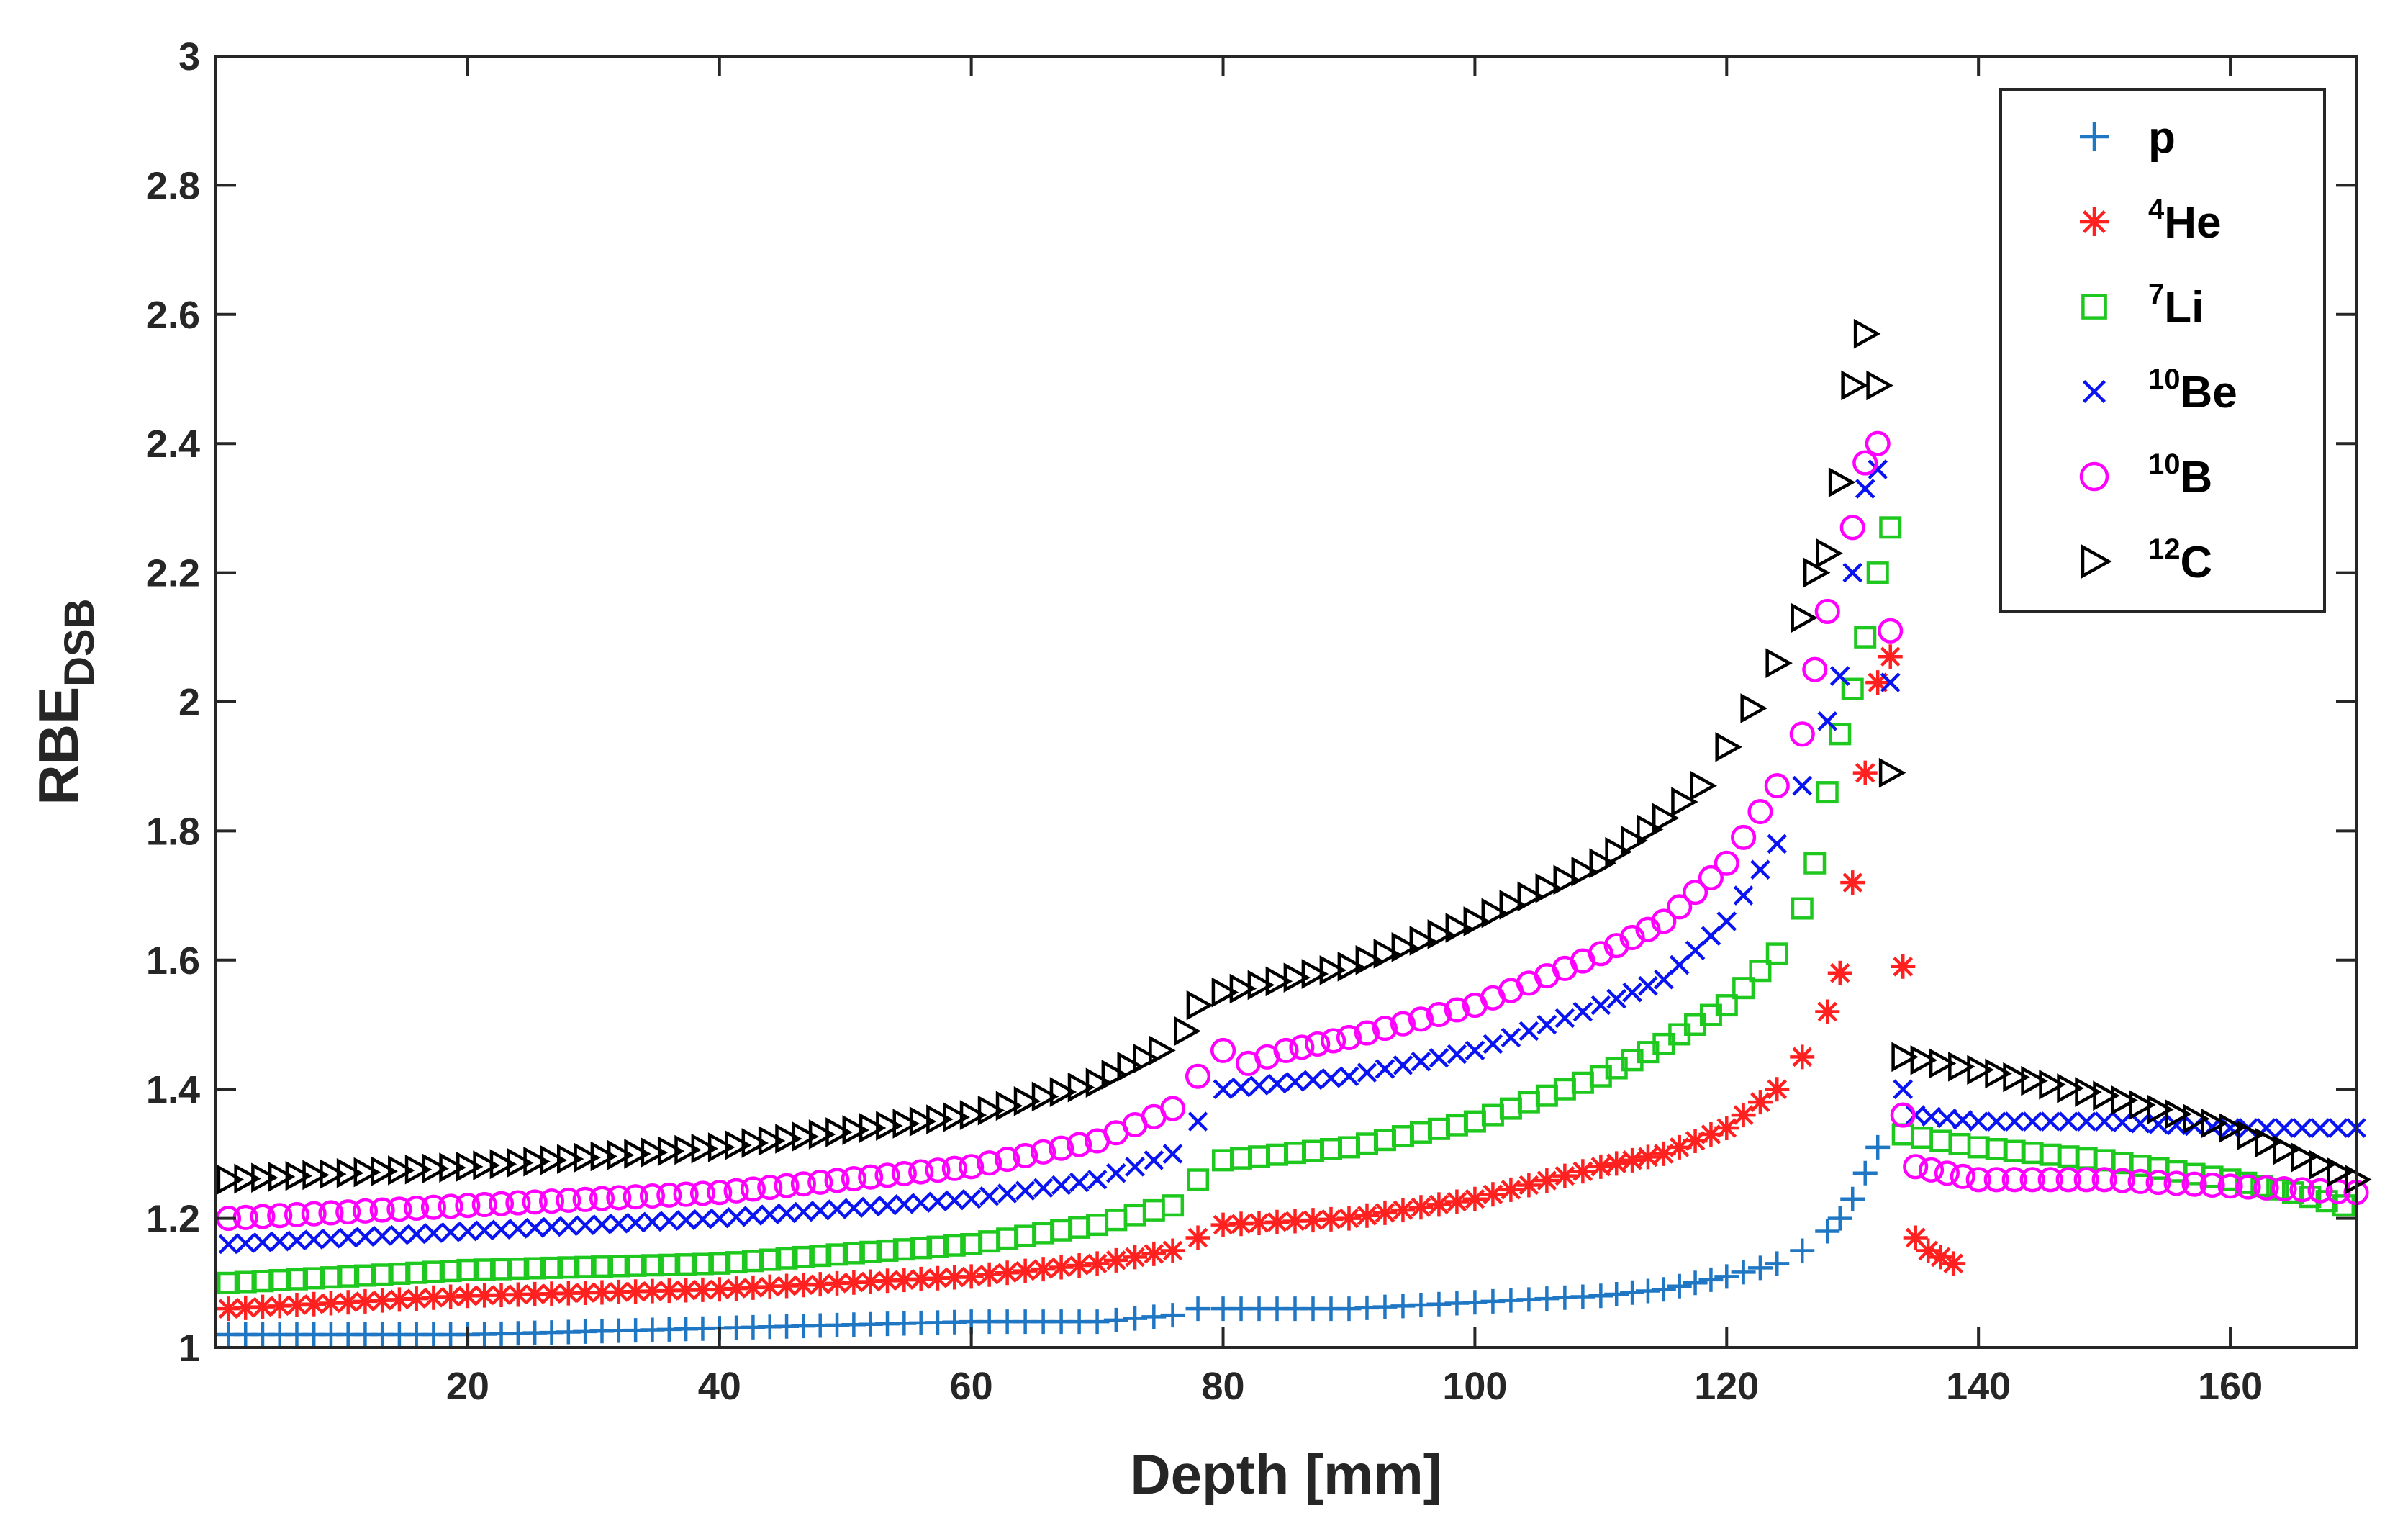 The width and height of the screenshot is (2408, 1526). I want to click on x-tick-label: 160, so click(2230, 1386).